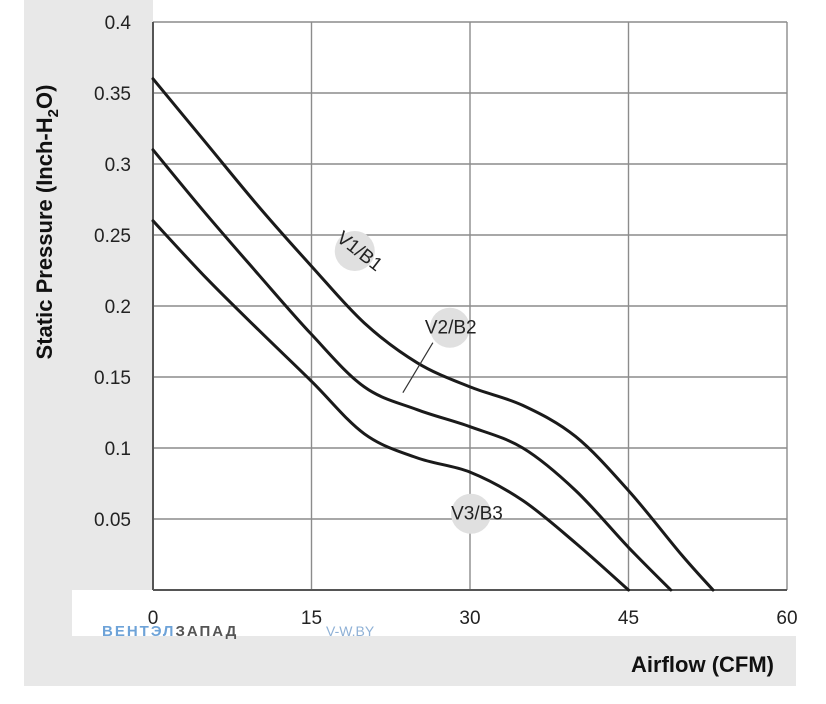 The height and width of the screenshot is (704, 826). I want to click on x-tick-label: 30, so click(469, 618).